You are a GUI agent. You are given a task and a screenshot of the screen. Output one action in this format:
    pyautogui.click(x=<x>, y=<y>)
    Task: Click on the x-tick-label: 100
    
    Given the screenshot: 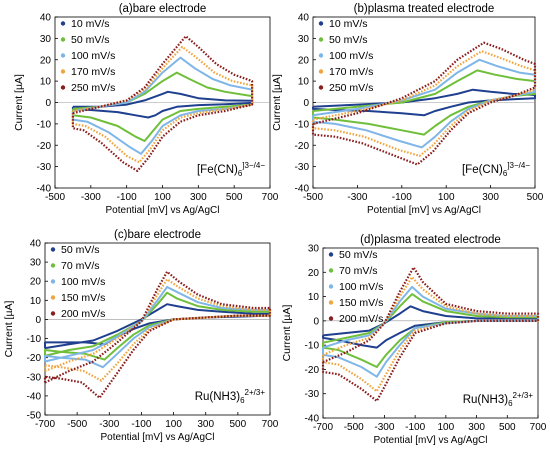 What is the action you would take?
    pyautogui.click(x=162, y=197)
    